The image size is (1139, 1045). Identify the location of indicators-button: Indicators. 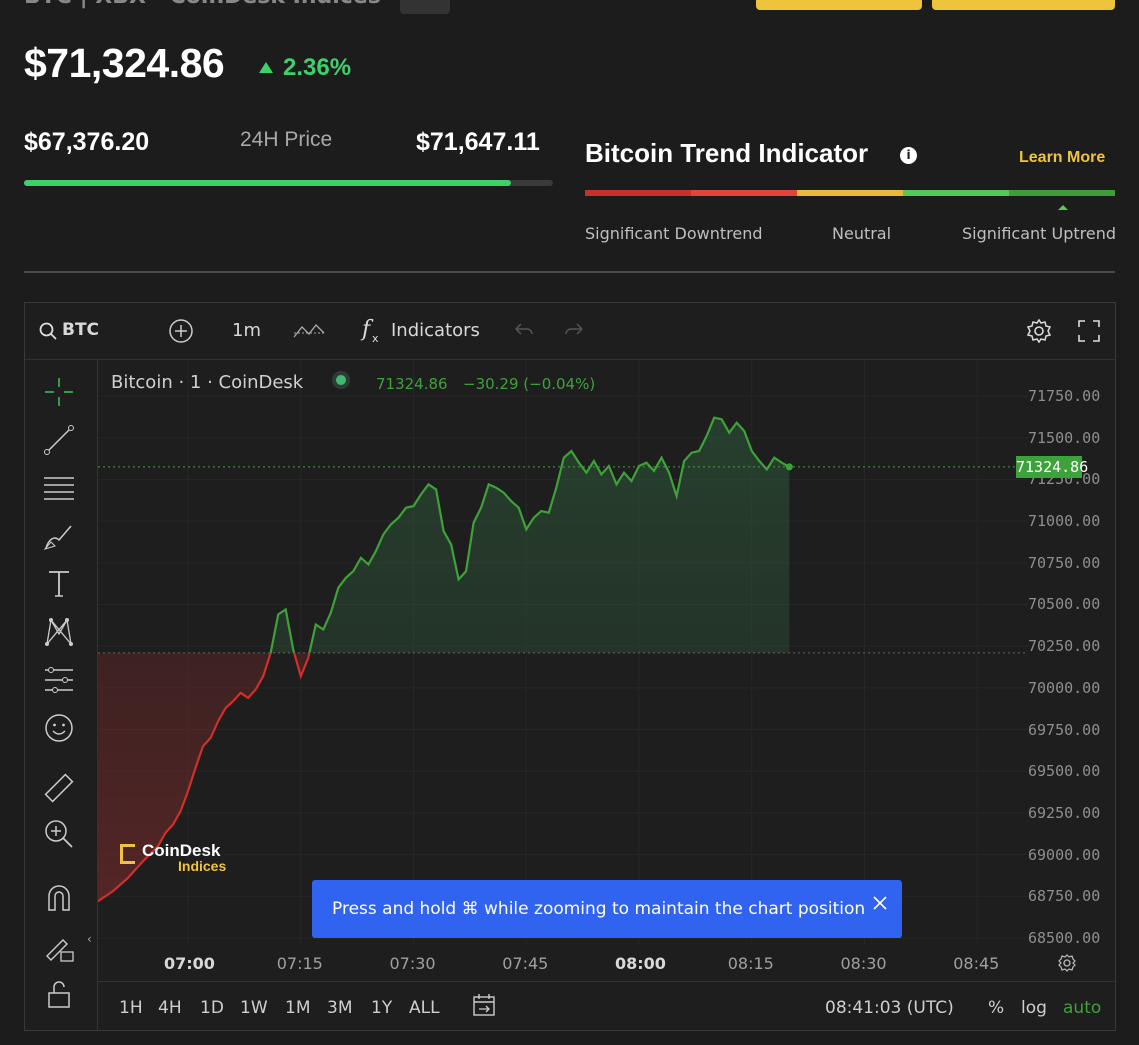
(435, 330).